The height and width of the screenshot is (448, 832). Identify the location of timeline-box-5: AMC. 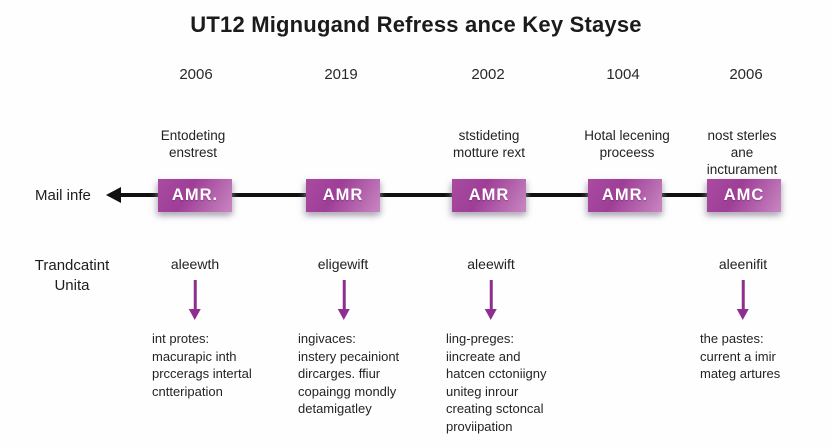
(744, 195).